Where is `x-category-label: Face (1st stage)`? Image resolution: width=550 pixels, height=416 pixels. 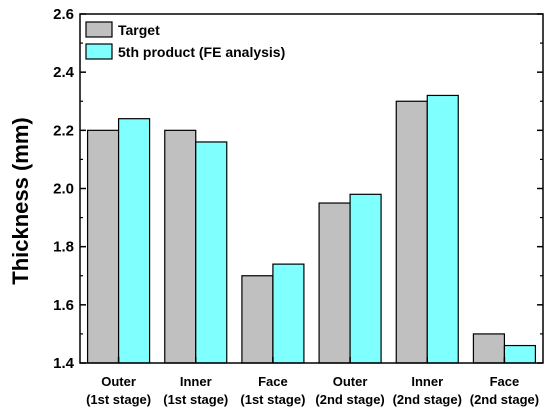
x-category-label: Face (1st stage) is located at coordinates (272, 390).